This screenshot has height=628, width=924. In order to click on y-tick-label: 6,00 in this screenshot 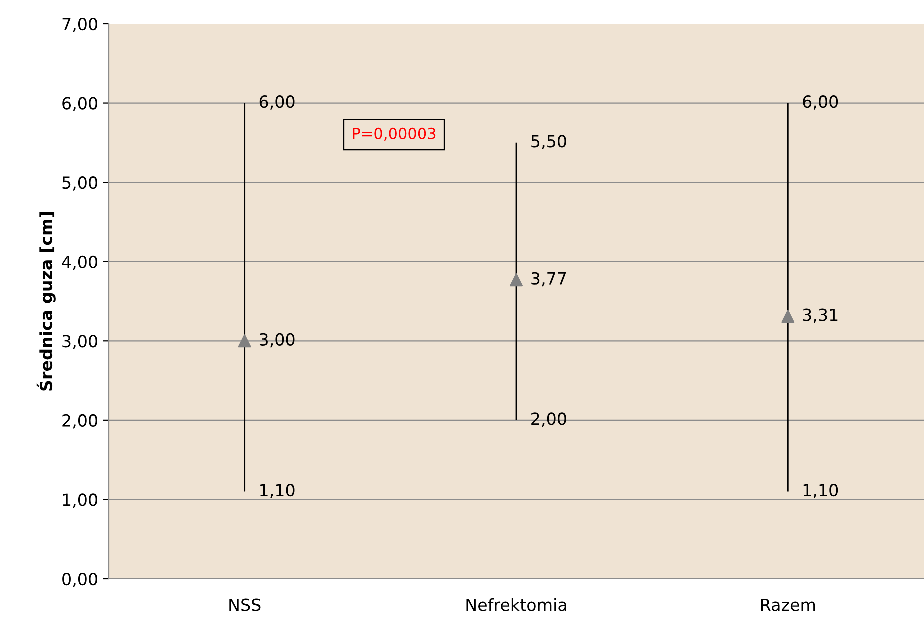, I will do `click(80, 104)`.